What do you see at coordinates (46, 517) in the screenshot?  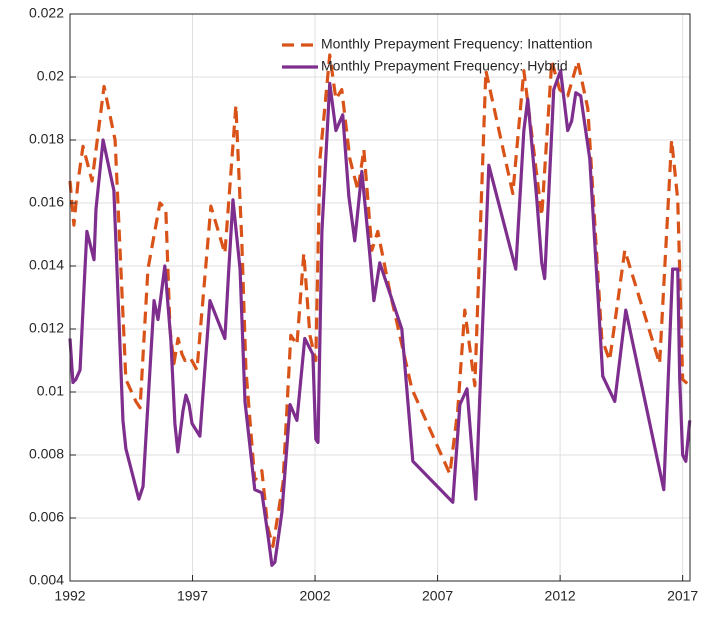 I see `y-tick-label: 0.006` at bounding box center [46, 517].